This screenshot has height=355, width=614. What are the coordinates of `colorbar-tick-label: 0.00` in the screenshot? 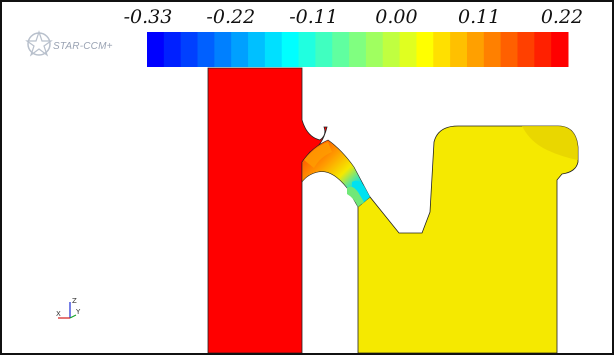 It's located at (396, 17).